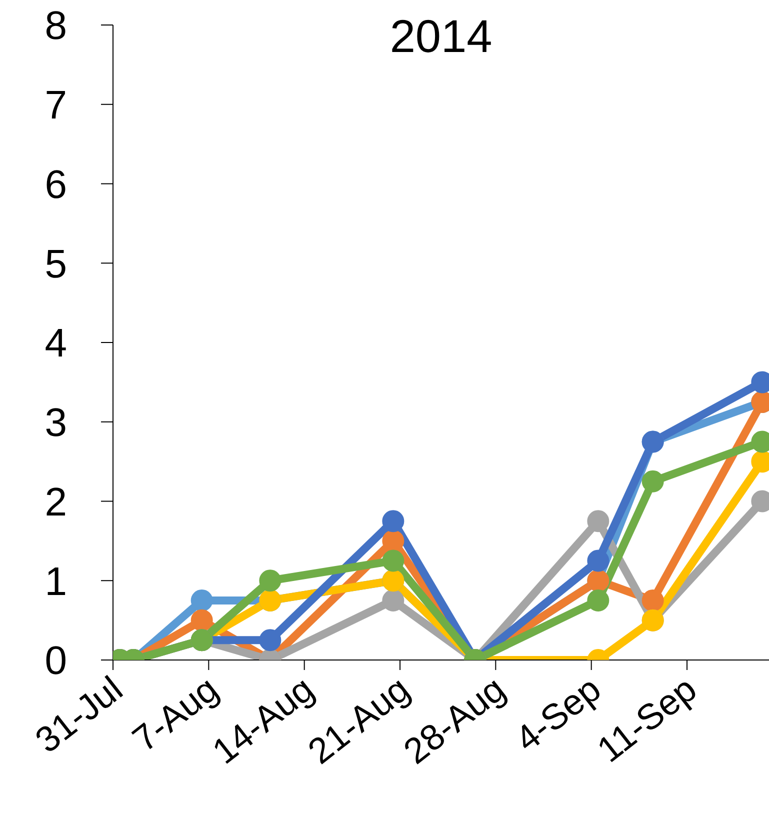 The width and height of the screenshot is (769, 820). What do you see at coordinates (55, 502) in the screenshot?
I see `y-tick-label: 2` at bounding box center [55, 502].